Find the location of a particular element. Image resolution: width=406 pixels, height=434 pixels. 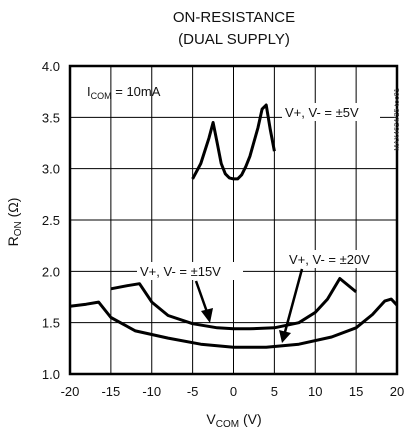

condition-sub: COM is located at coordinates (101, 96).